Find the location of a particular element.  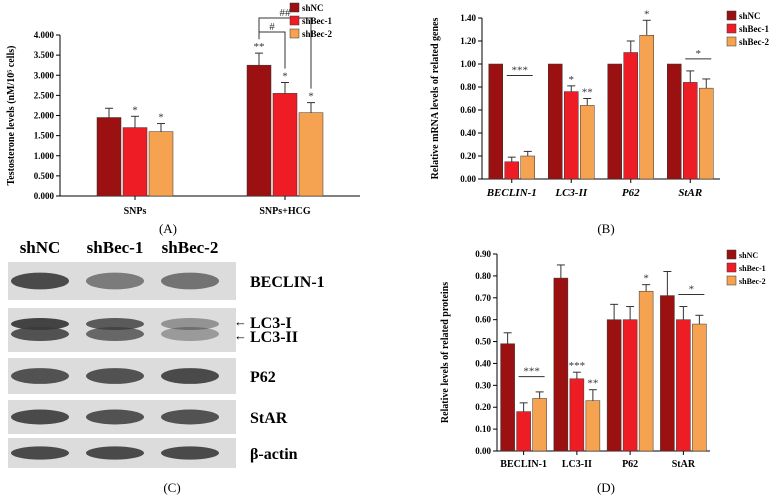

y-tick-label: 0.40 is located at coordinates (483, 363).